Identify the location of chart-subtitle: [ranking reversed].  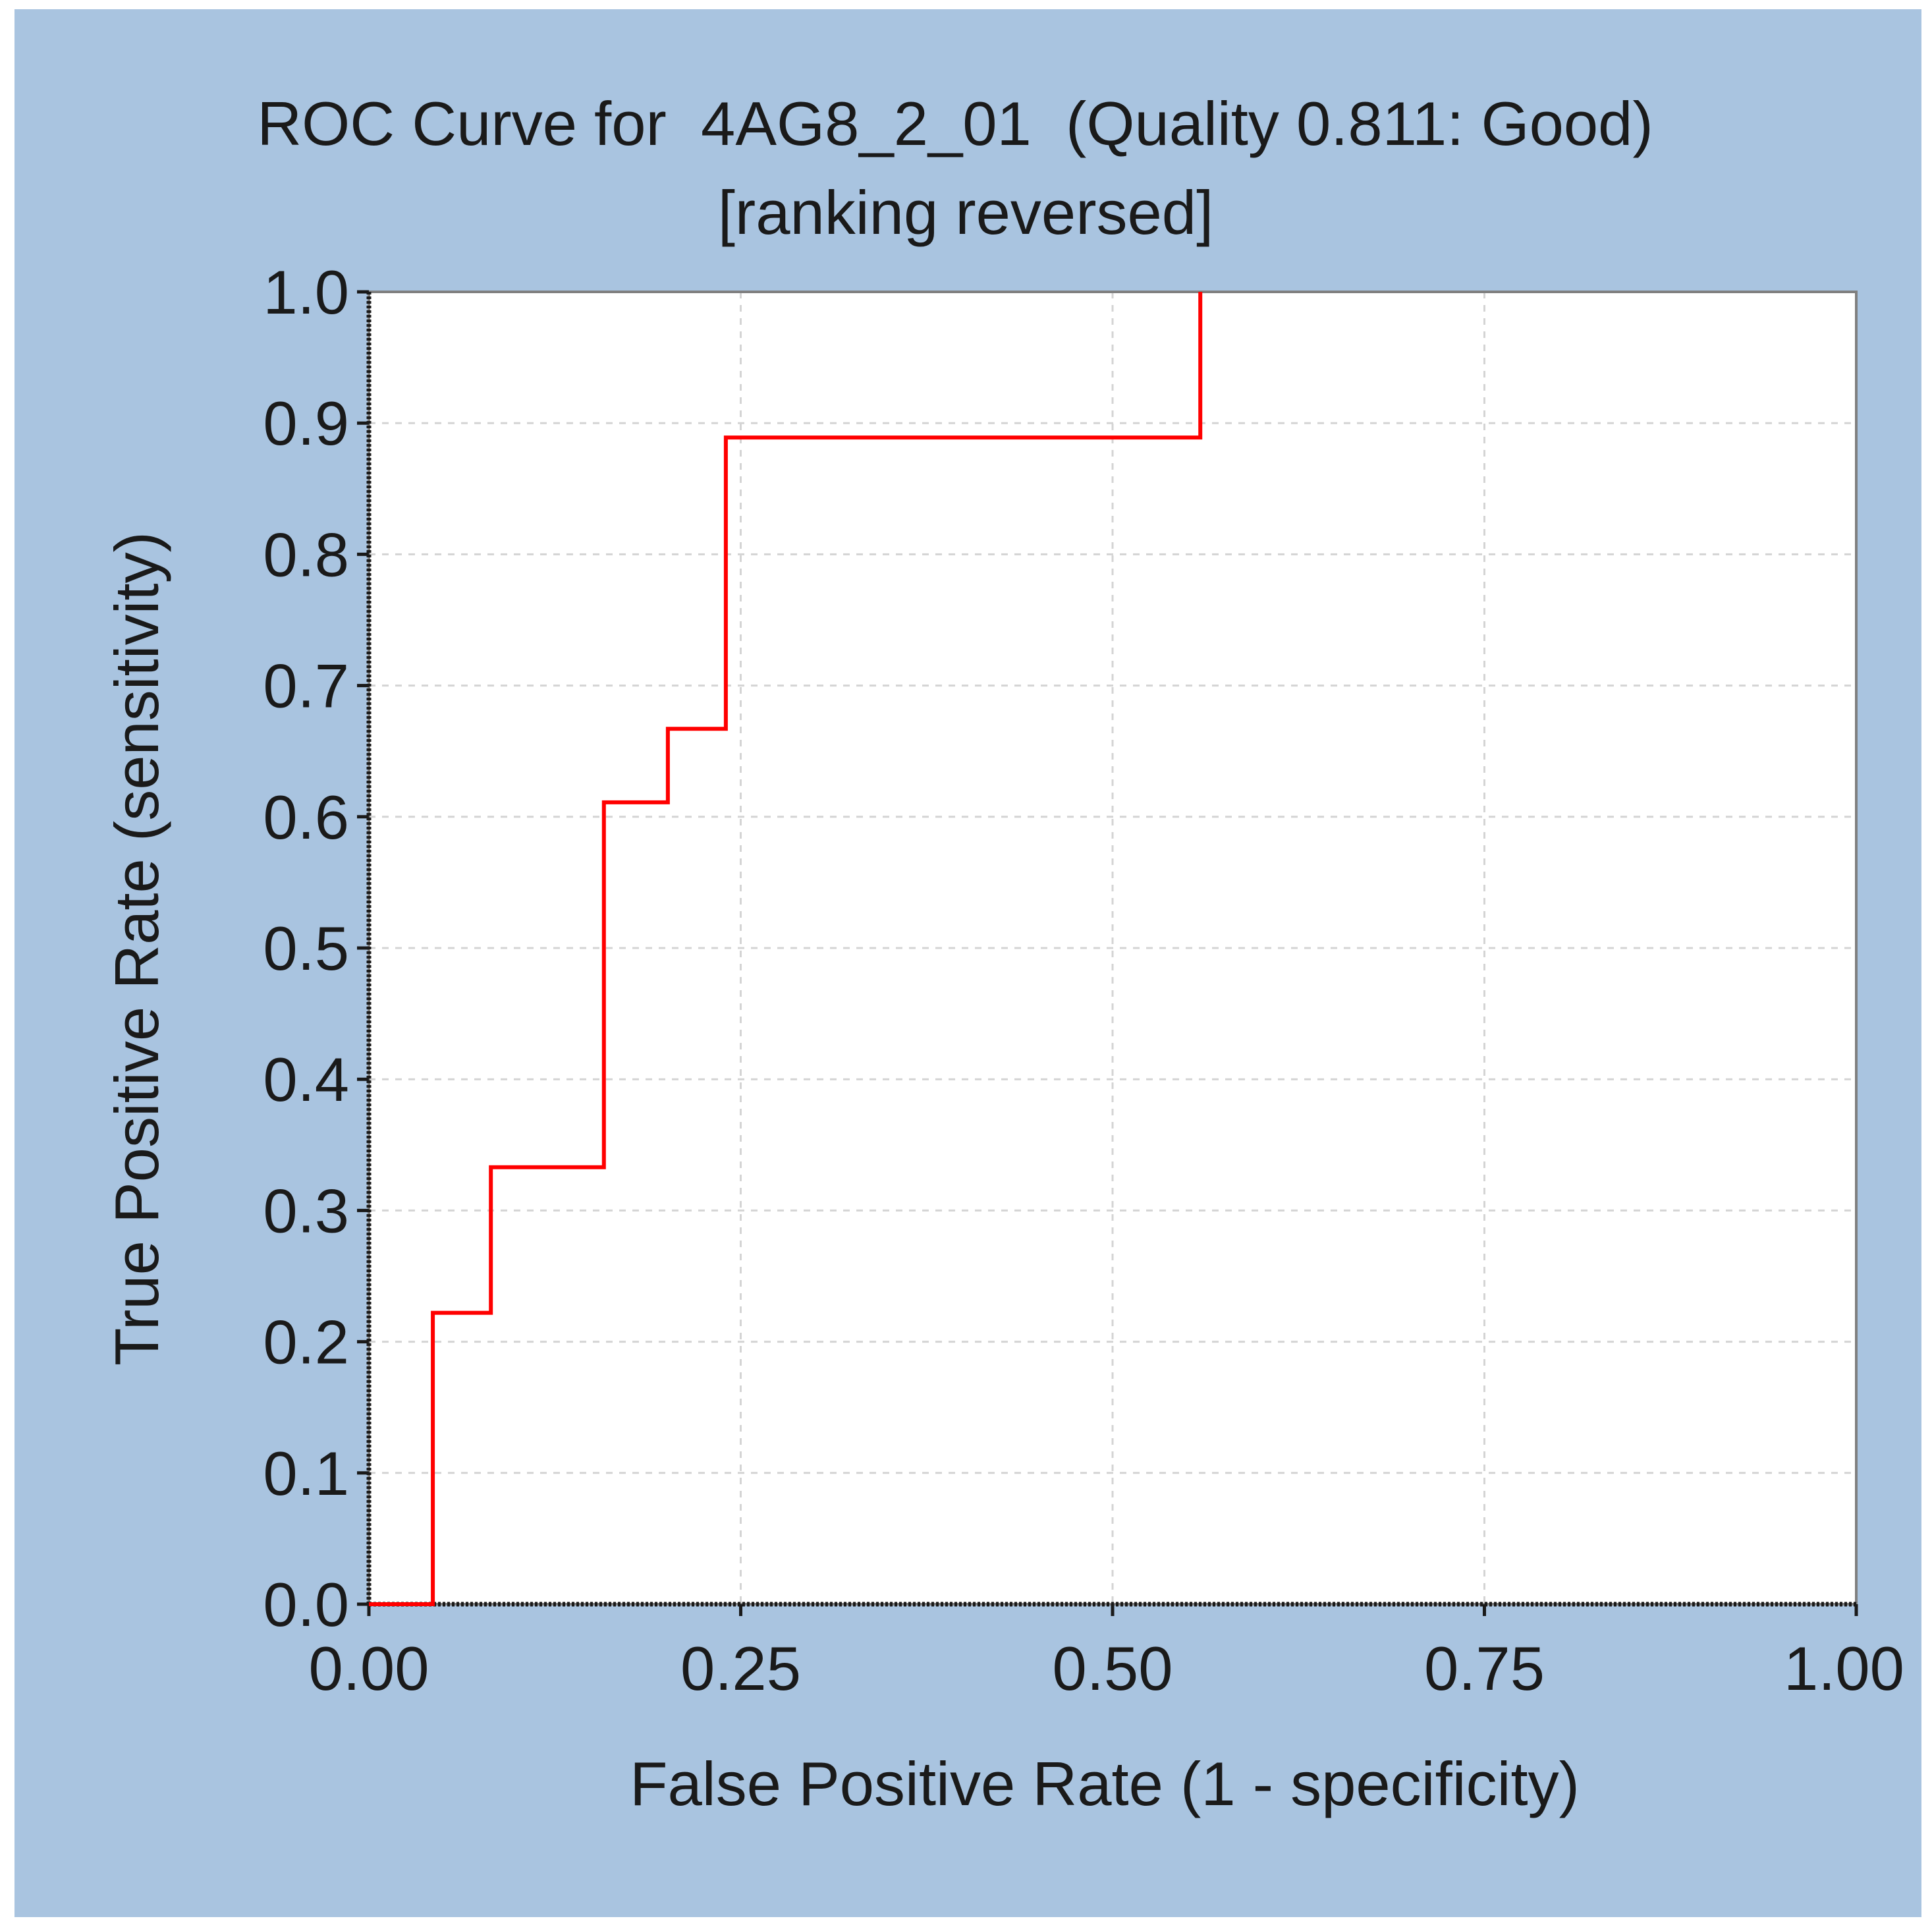
(965, 212).